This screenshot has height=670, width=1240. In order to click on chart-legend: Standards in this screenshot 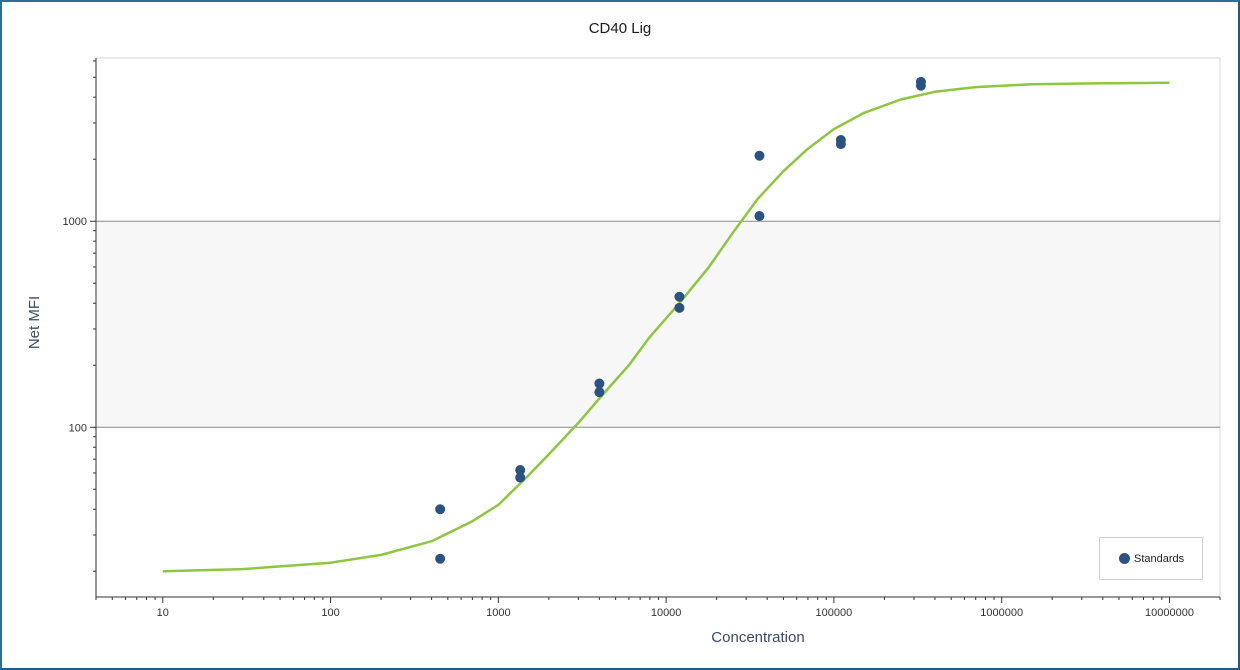, I will do `click(1151, 558)`.